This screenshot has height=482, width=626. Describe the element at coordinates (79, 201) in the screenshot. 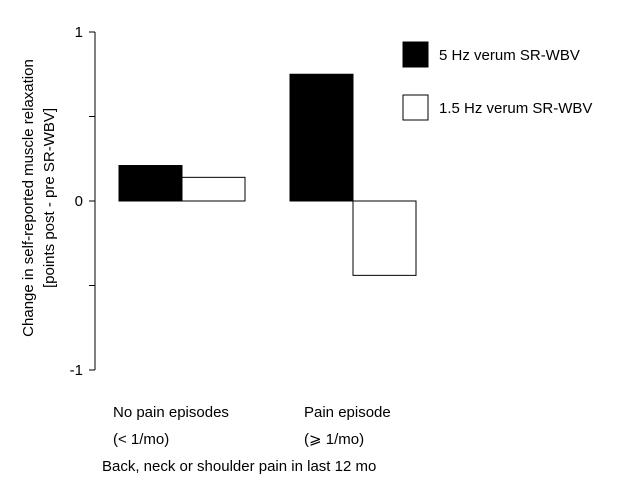

I see `y-tick-label: 0` at that location.